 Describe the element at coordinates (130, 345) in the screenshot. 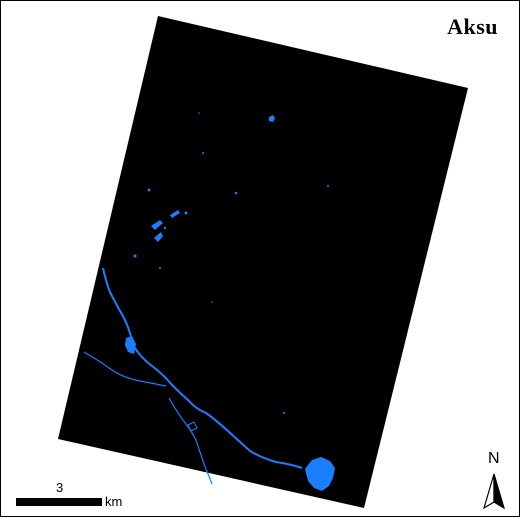

I see `river-wide-section` at that location.